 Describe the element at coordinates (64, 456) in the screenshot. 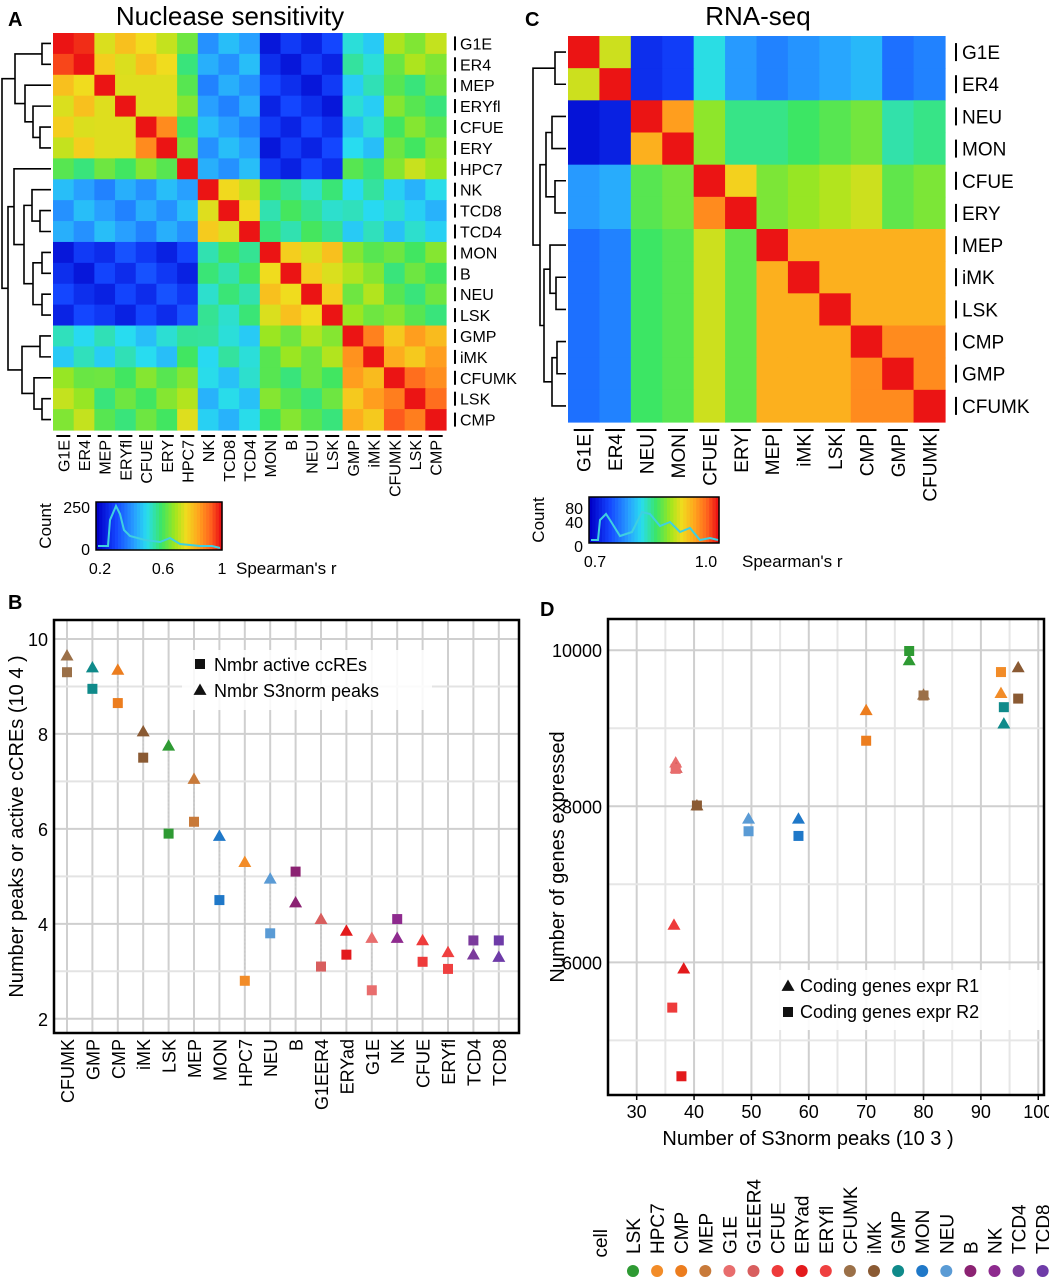

I see `heatmap-a-col-label: G1E` at that location.